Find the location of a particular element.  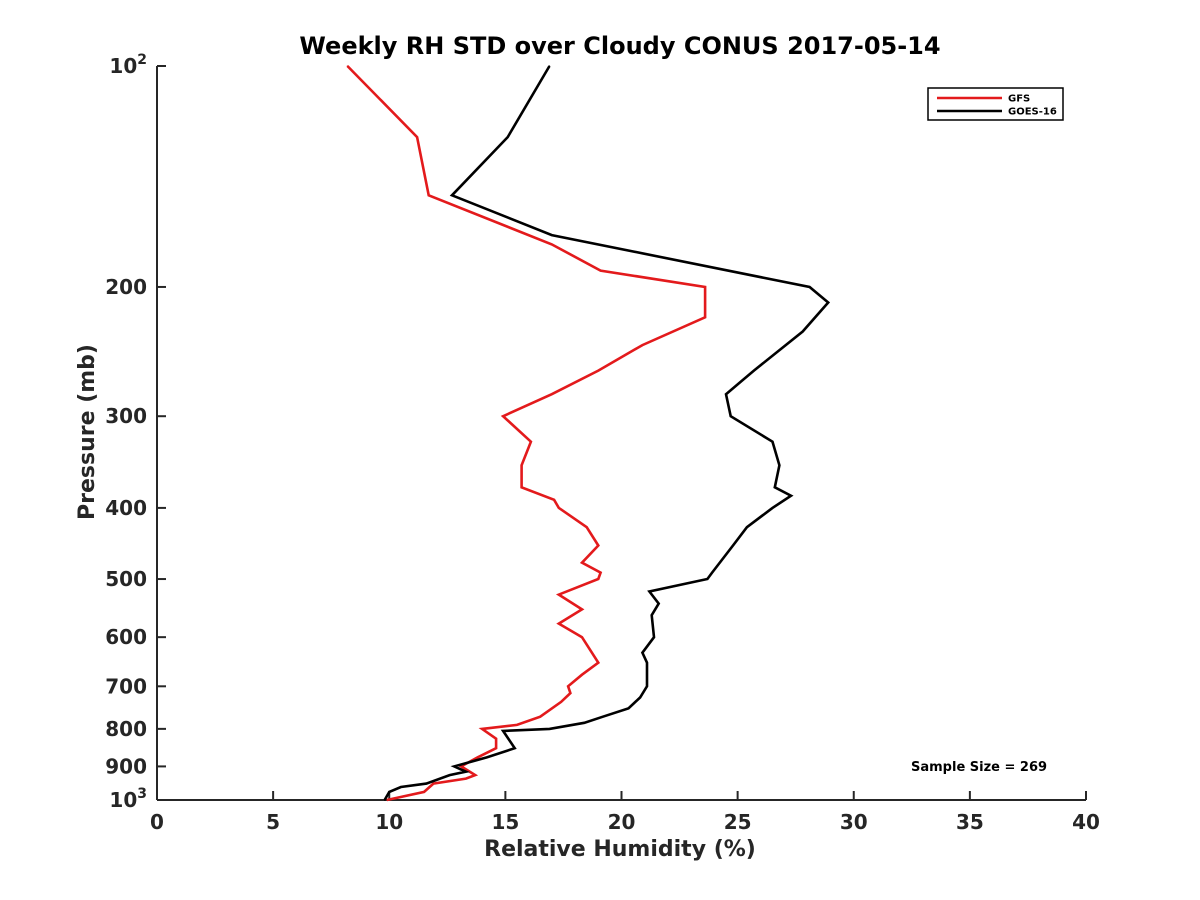

legend-box is located at coordinates (995, 104).